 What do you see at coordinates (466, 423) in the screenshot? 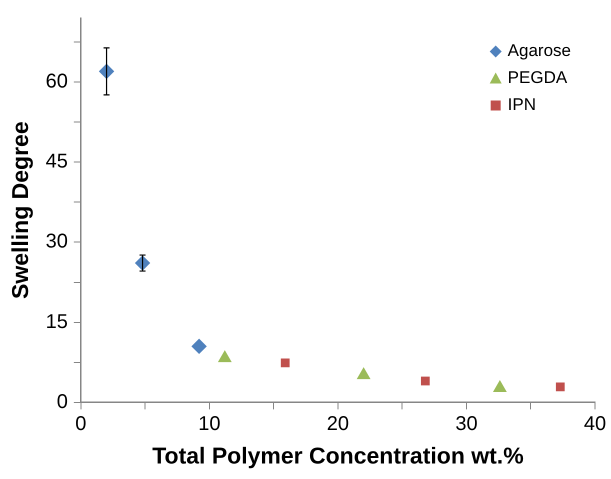
I see `x-tick-label: 30` at bounding box center [466, 423].